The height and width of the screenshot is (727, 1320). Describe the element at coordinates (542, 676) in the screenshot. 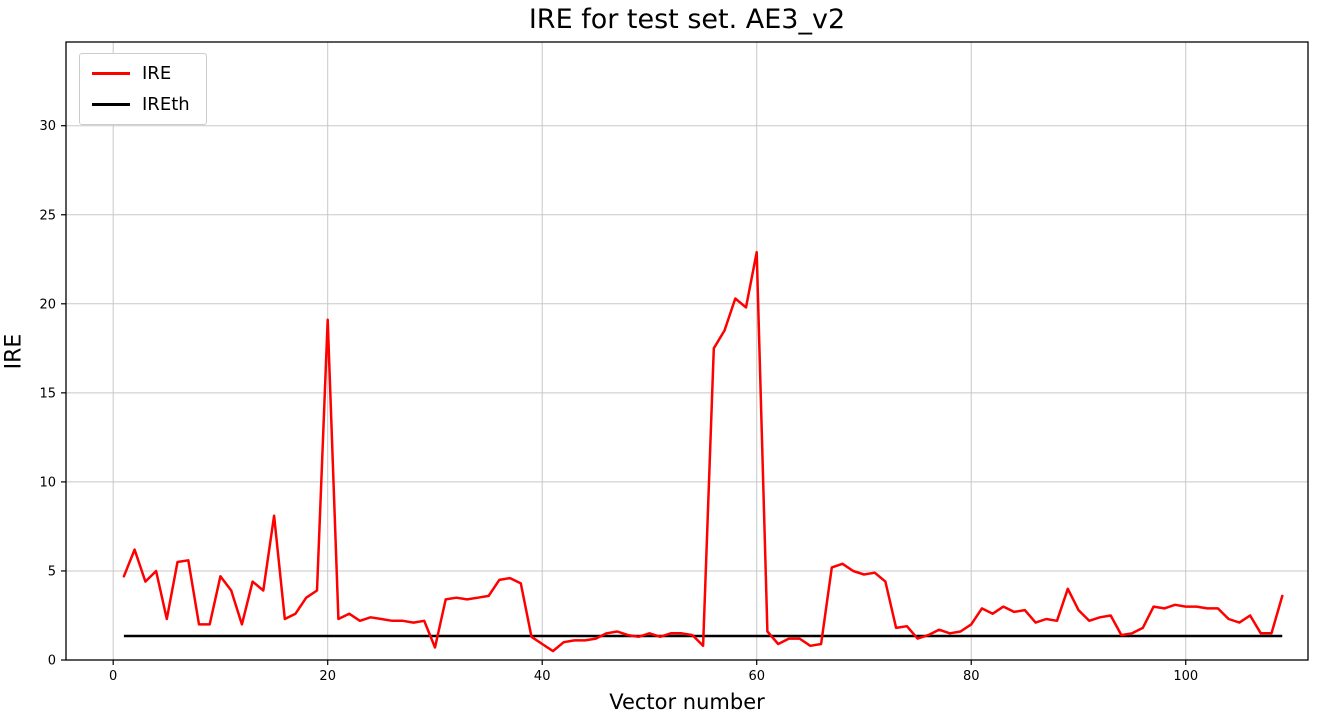

I see `x-tick-label: 40` at that location.